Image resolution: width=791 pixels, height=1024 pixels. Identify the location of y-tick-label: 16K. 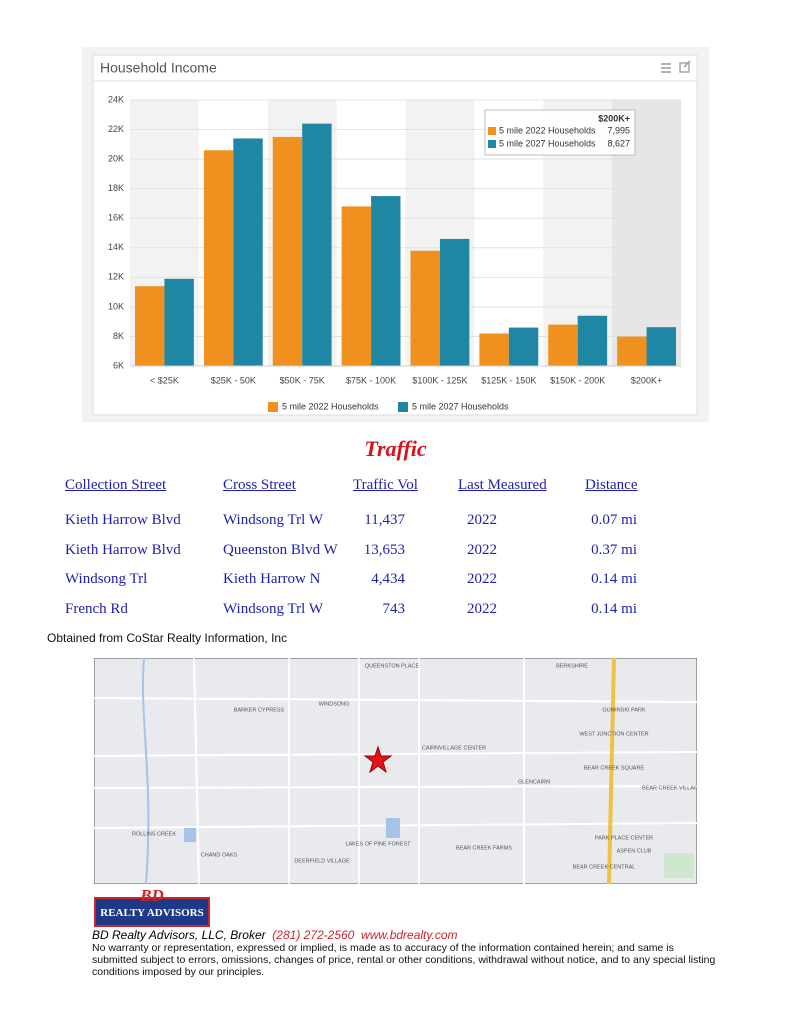
(116, 218).